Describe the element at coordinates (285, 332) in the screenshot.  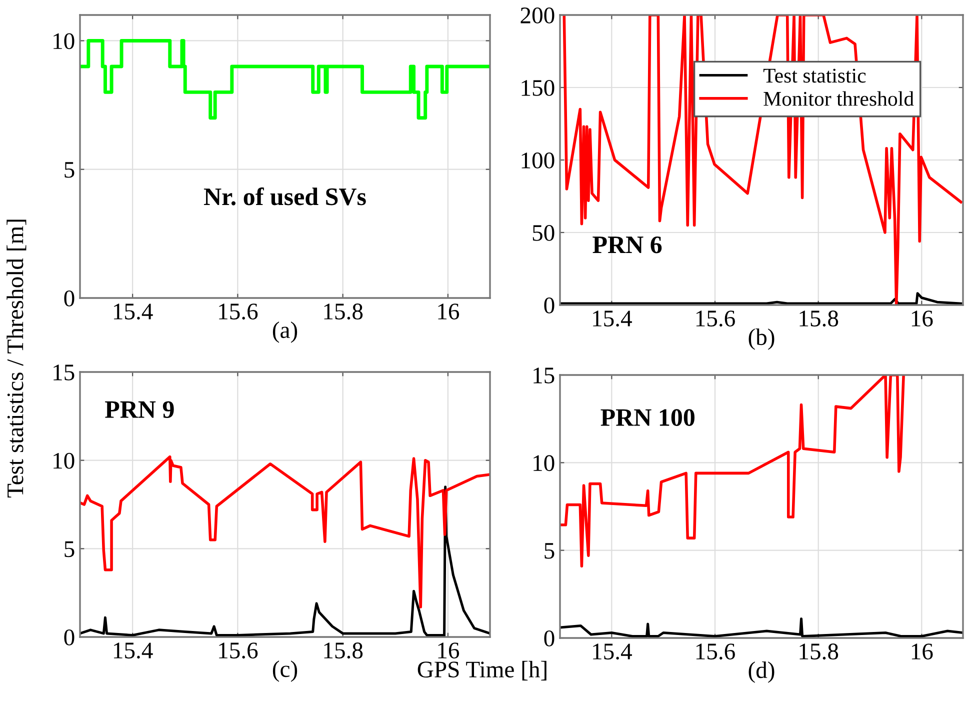
I see `x-axis-title: (a)` at that location.